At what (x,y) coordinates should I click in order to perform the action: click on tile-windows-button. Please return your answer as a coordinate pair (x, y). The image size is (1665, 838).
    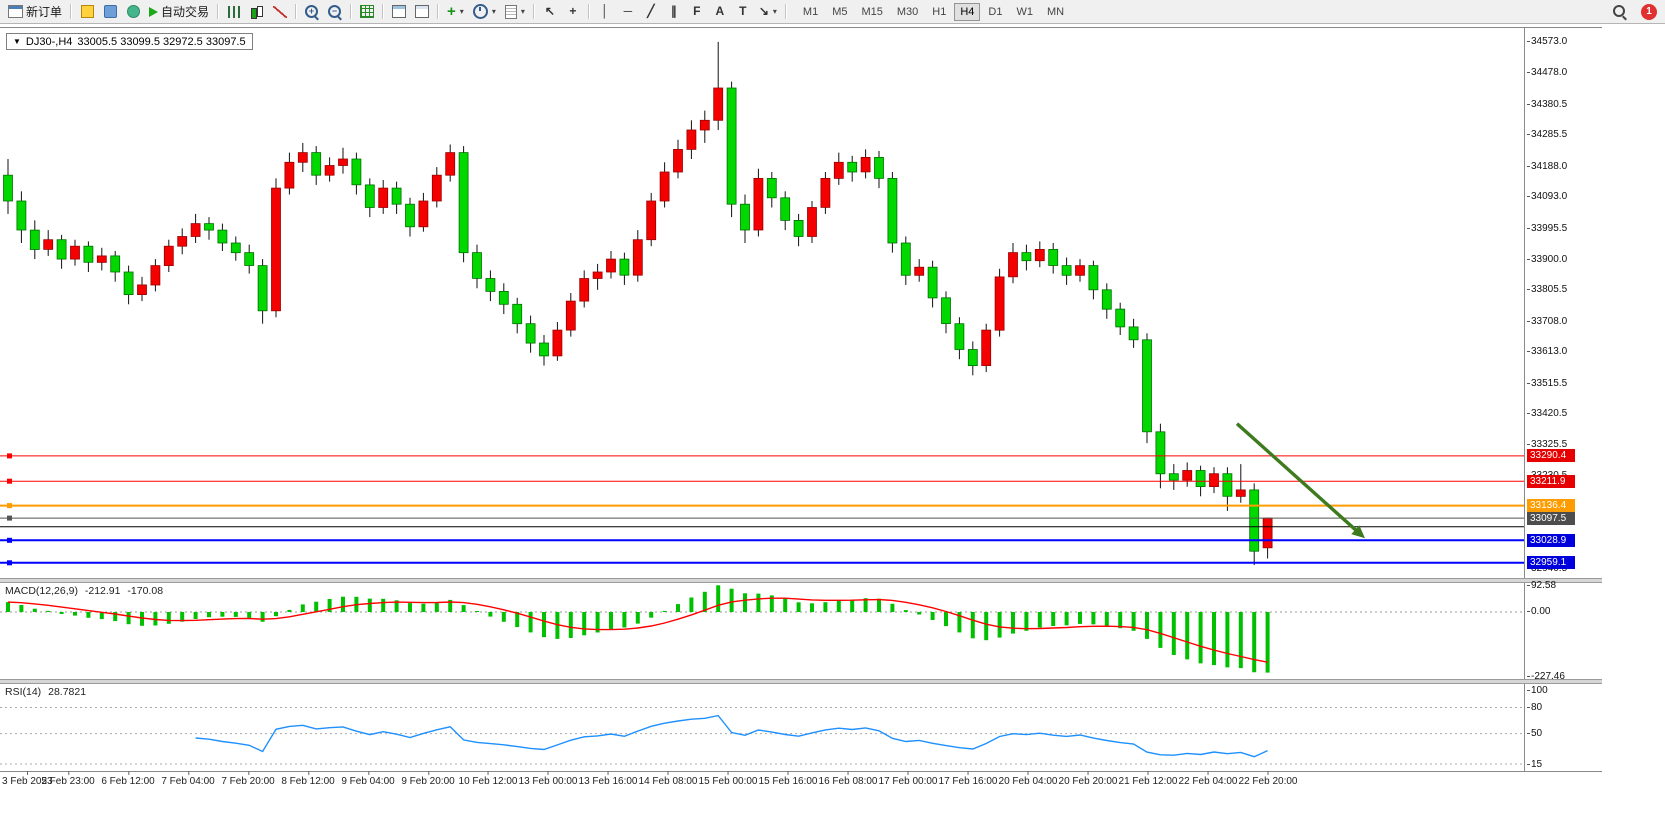
    Looking at the image, I should click on (367, 12).